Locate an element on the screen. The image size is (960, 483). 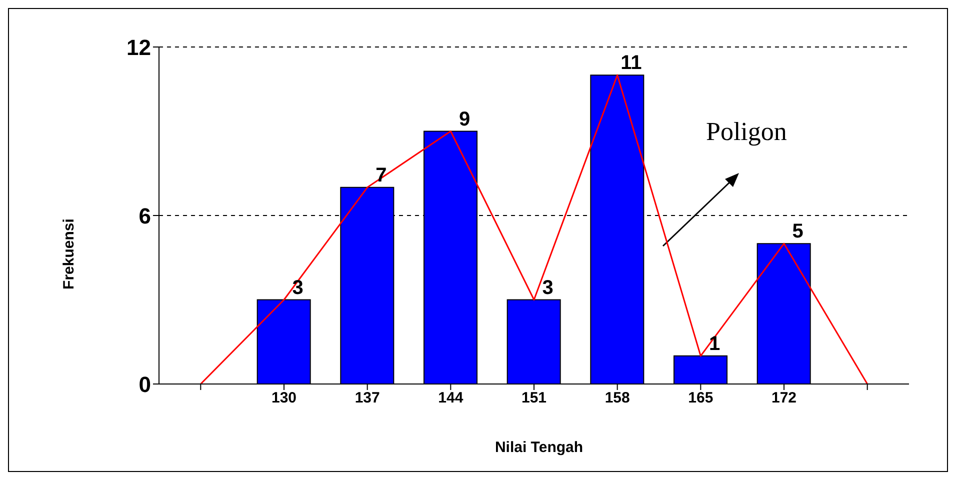
x-tick-label: 172 is located at coordinates (784, 398).